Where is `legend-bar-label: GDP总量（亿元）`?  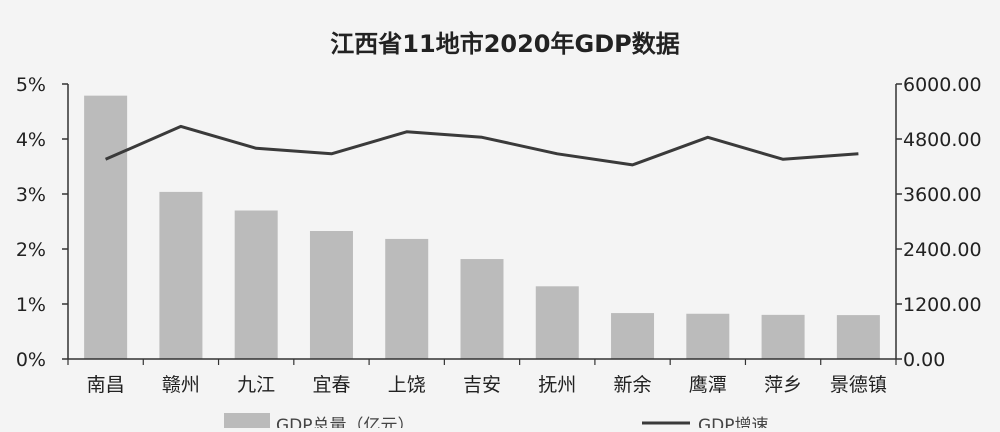
legend-bar-label: GDP总量（亿元） is located at coordinates (345, 422).